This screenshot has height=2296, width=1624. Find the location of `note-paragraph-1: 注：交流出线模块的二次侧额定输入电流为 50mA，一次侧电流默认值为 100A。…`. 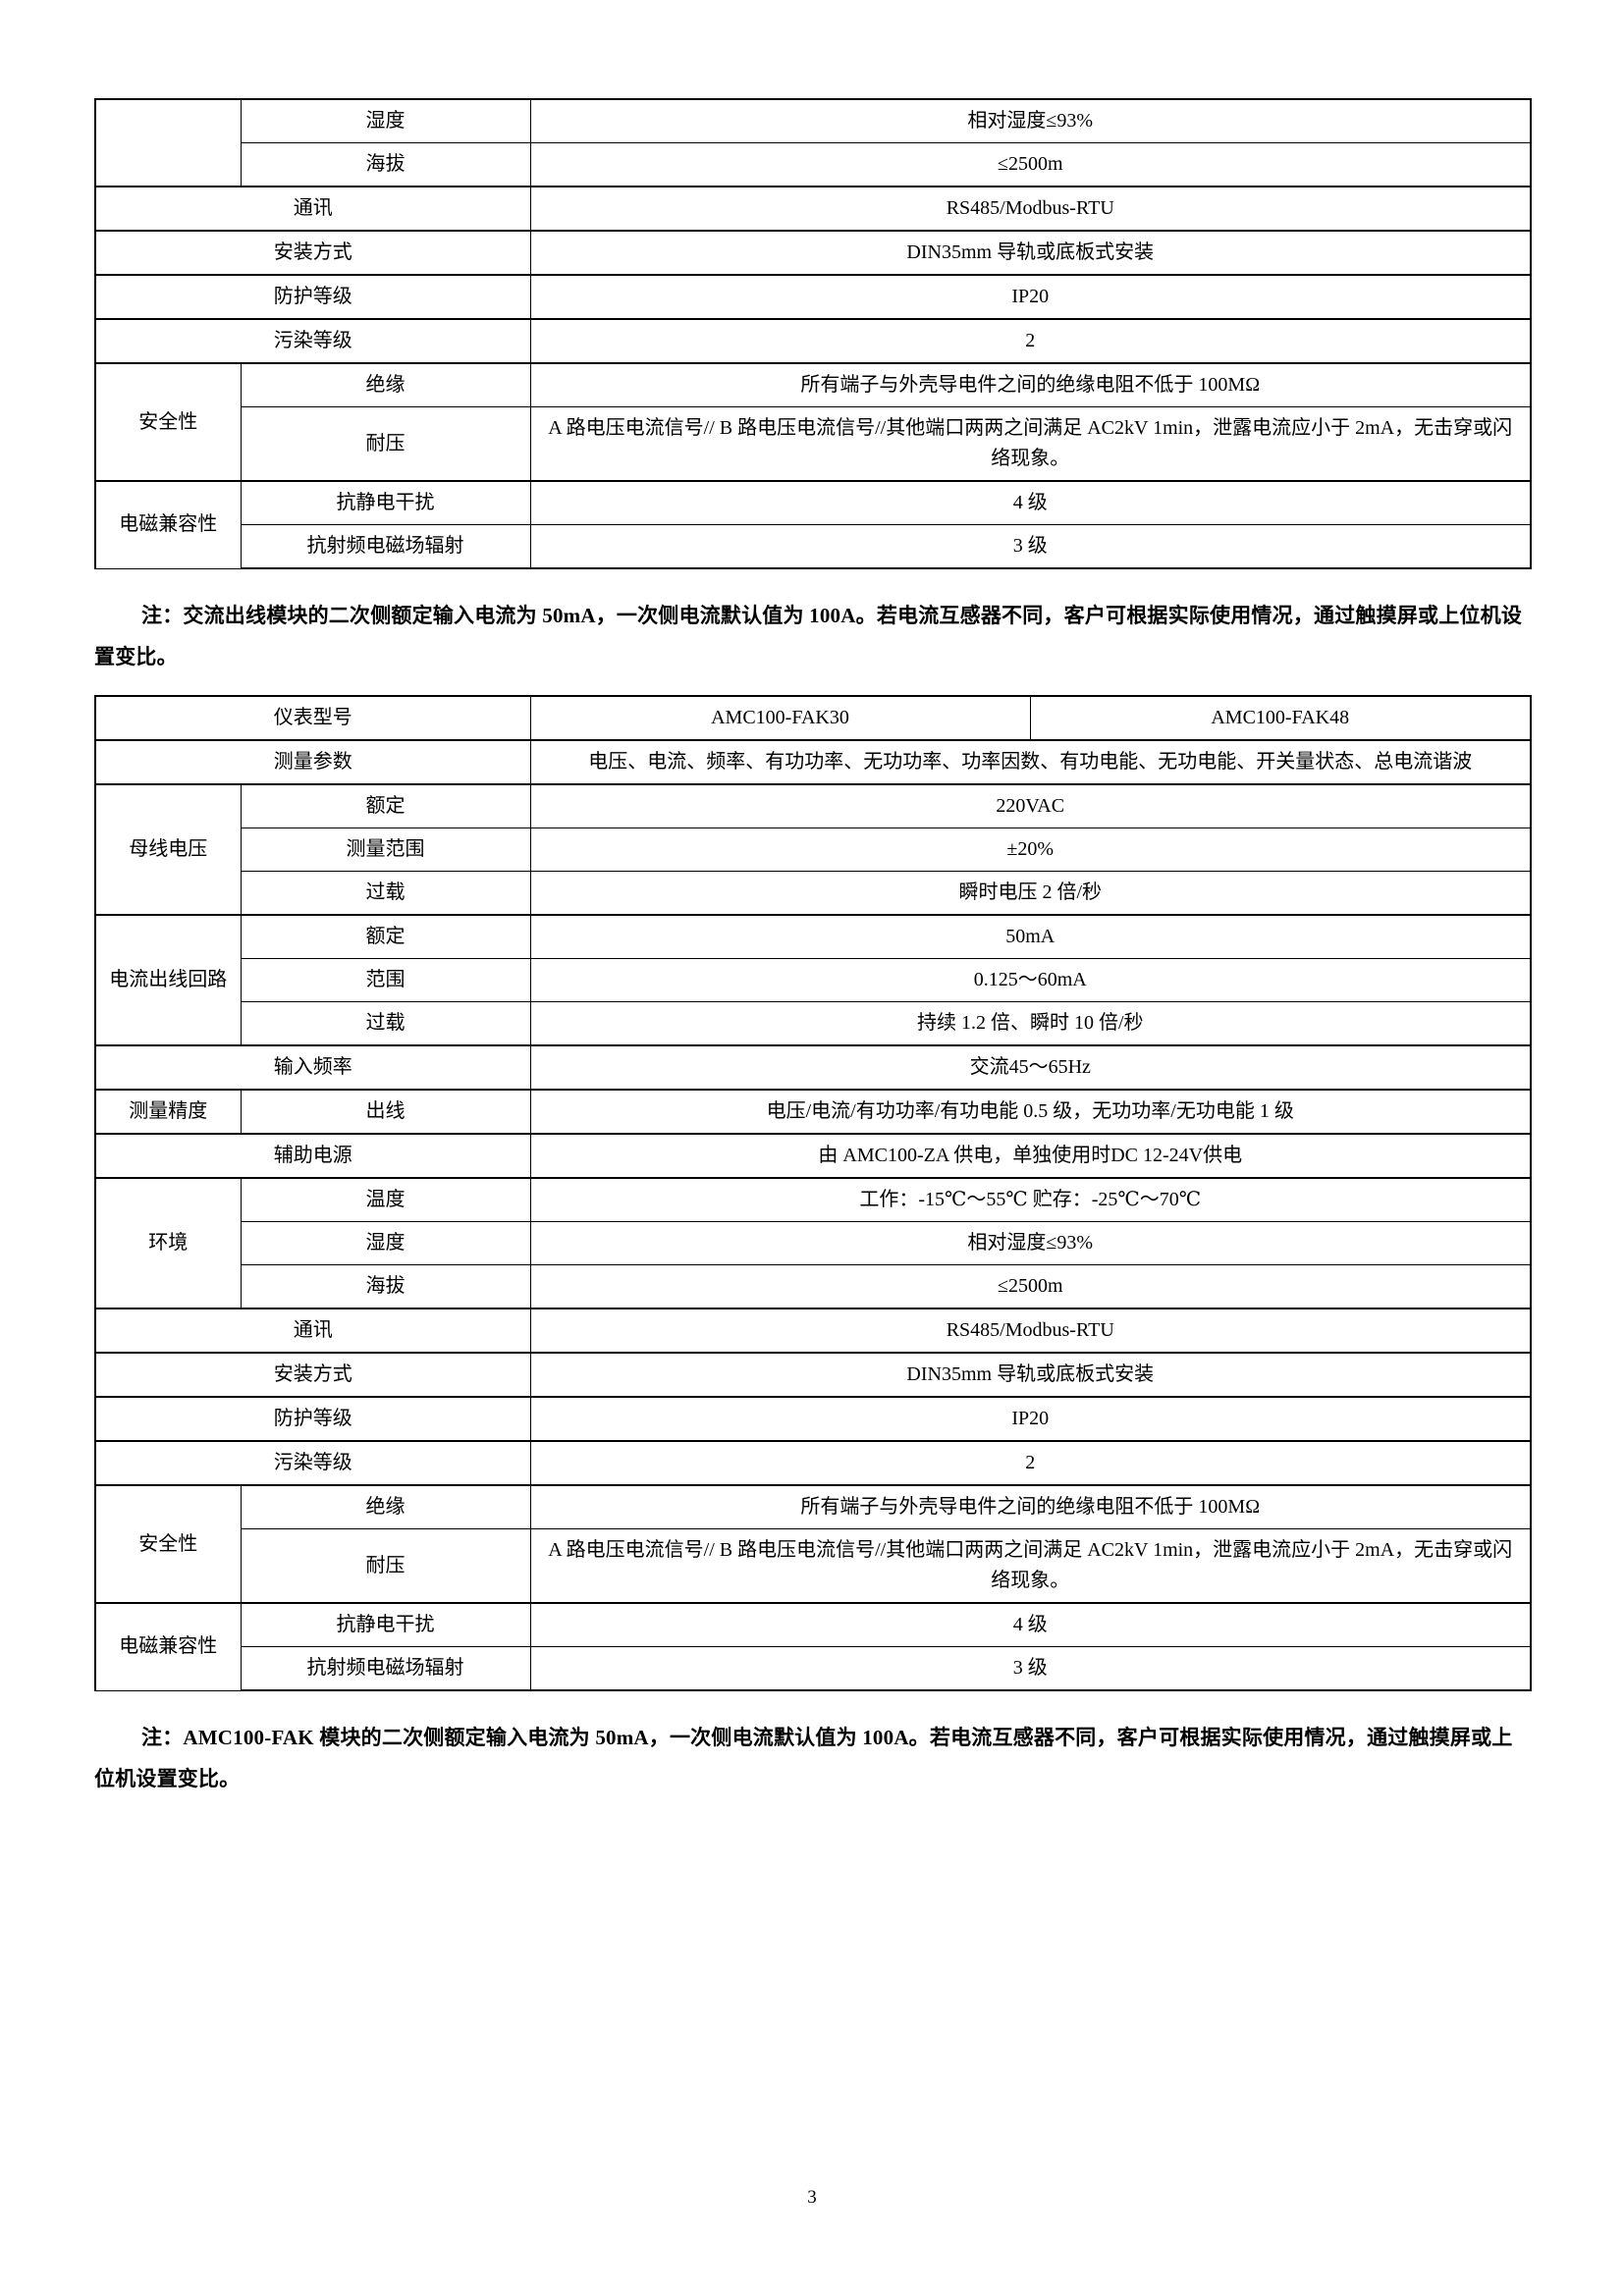

note-paragraph-1: 注：交流出线模块的二次侧额定输入电流为 50mA，一次侧电流默认值为 100A。… is located at coordinates (808, 636).